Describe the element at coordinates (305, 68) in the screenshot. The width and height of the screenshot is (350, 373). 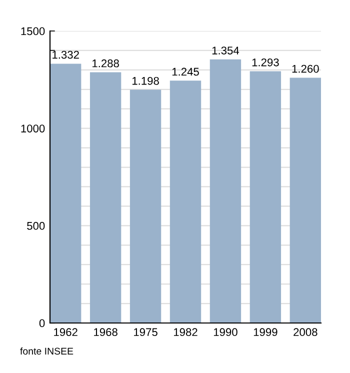
I see `data-label: 1.260` at that location.